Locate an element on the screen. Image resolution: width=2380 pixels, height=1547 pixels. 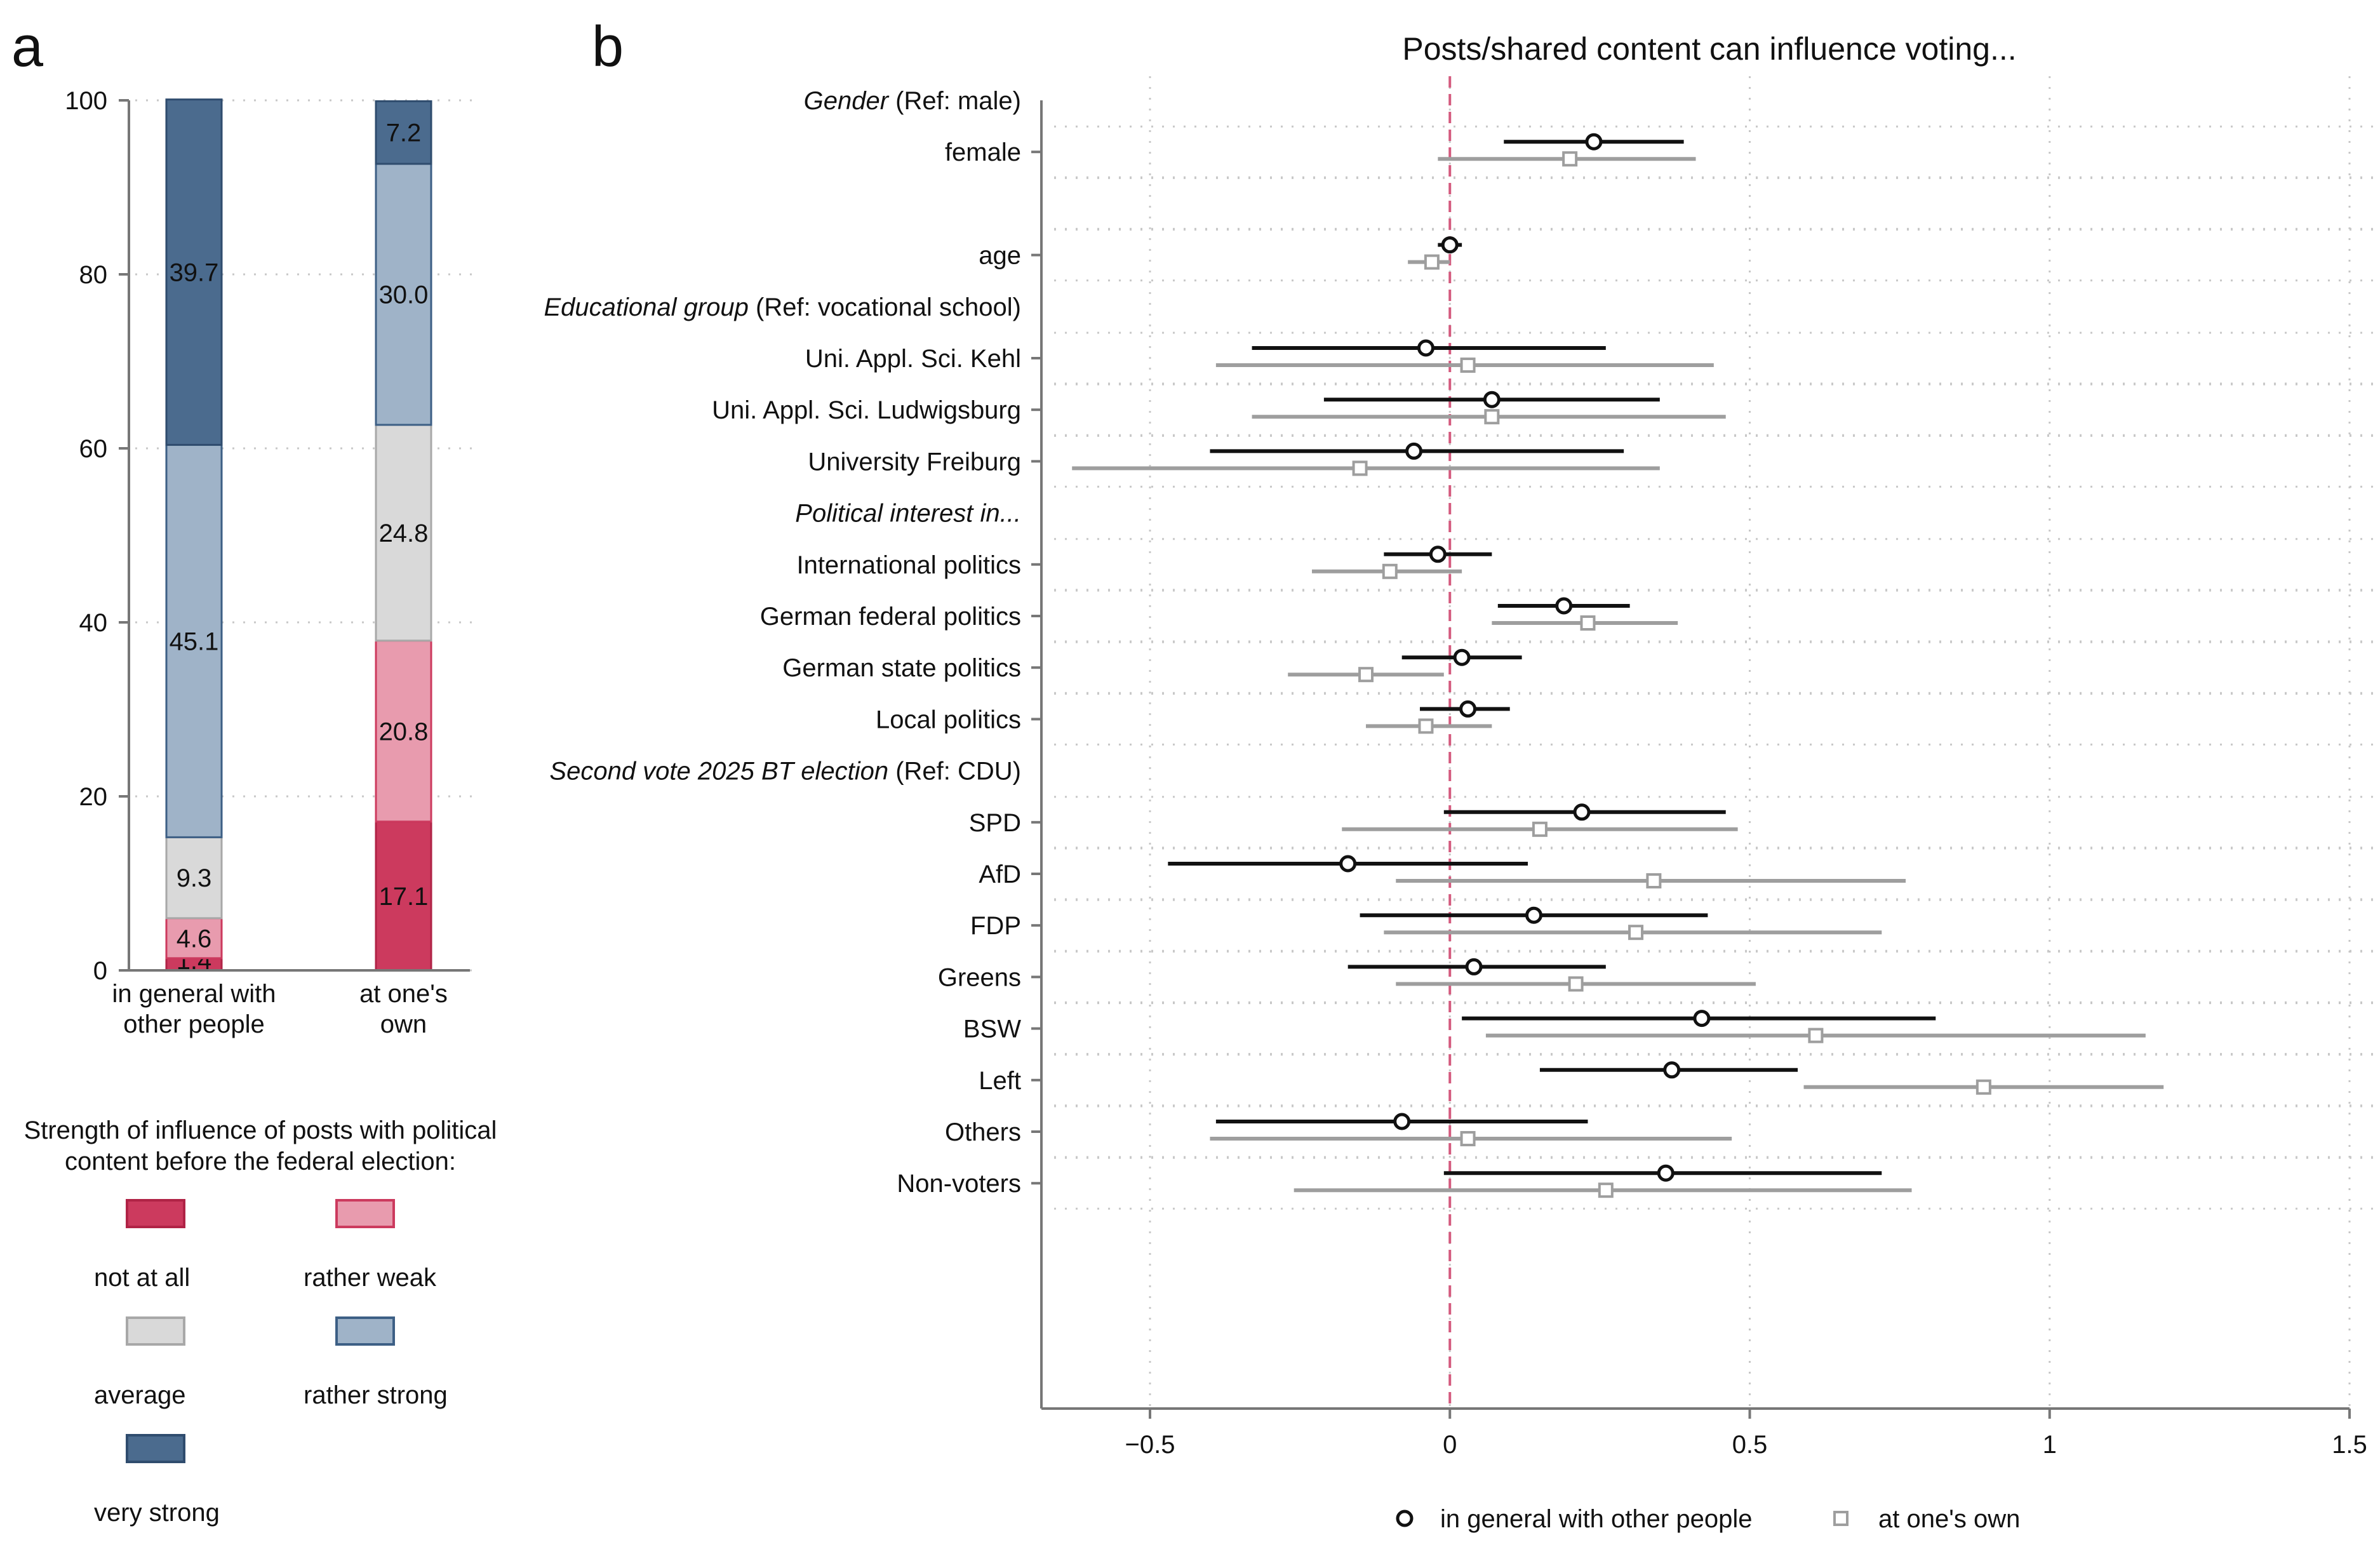
data-label-in-general-with-other-people-rather-strong: 45.1 is located at coordinates (194, 641).